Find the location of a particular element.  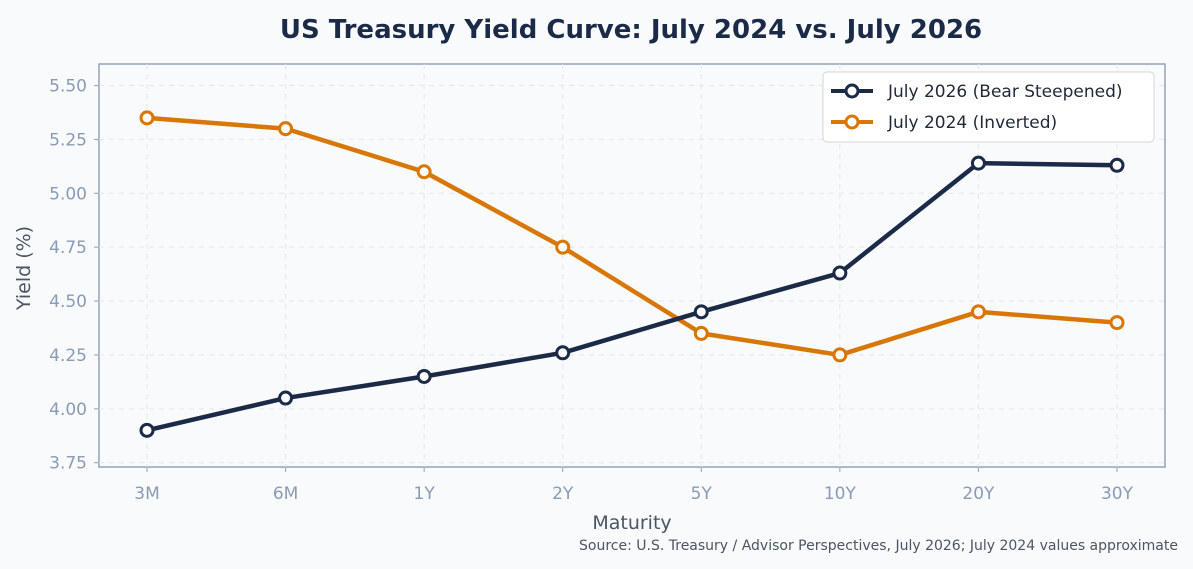

x-tick-label: 6M is located at coordinates (285, 494).